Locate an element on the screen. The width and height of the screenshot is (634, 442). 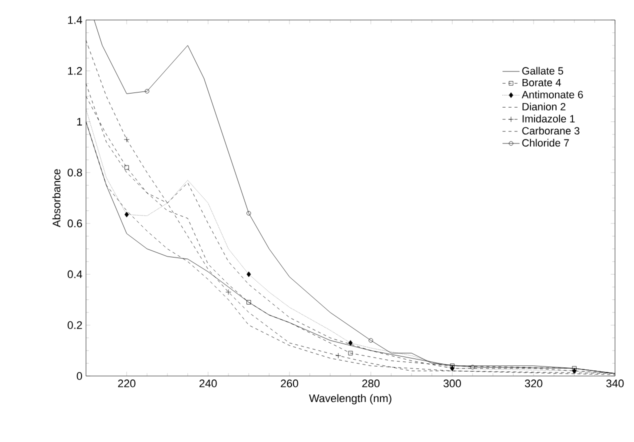
y-tick-label: 1.4 is located at coordinates (75, 20).